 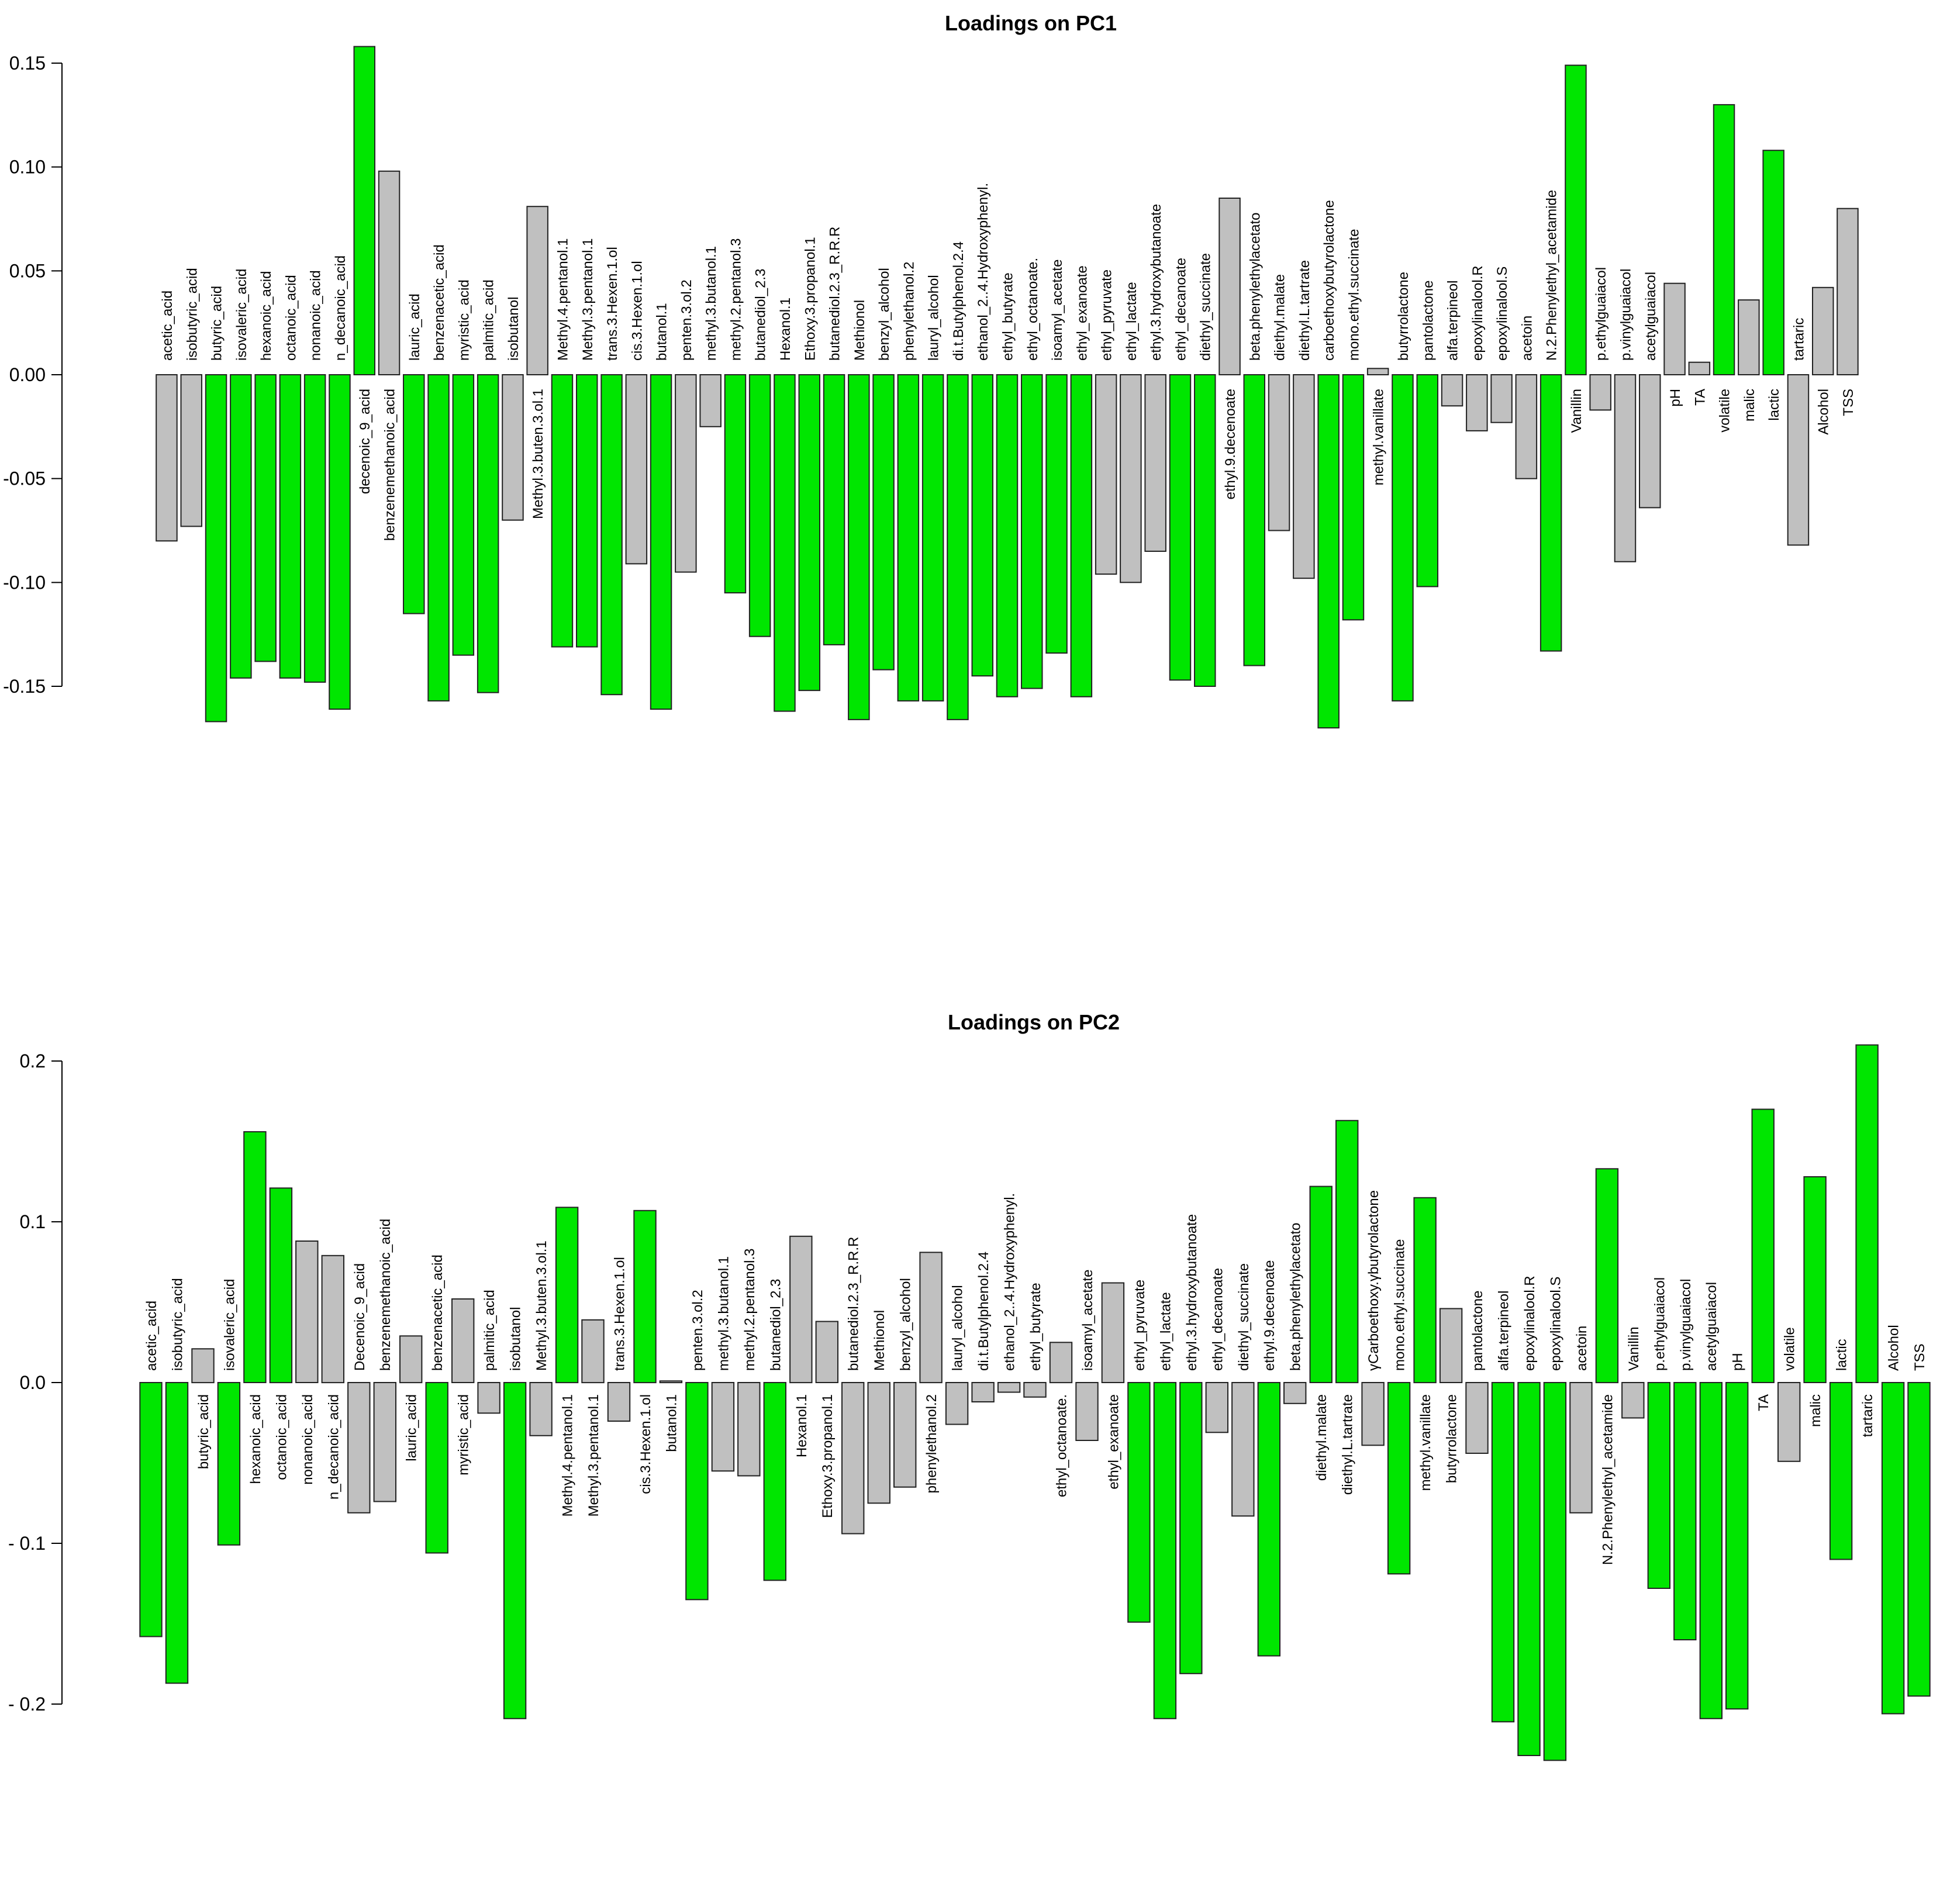 What do you see at coordinates (883, 522) in the screenshot?
I see `pc1-bar-benzyl_alcohol` at bounding box center [883, 522].